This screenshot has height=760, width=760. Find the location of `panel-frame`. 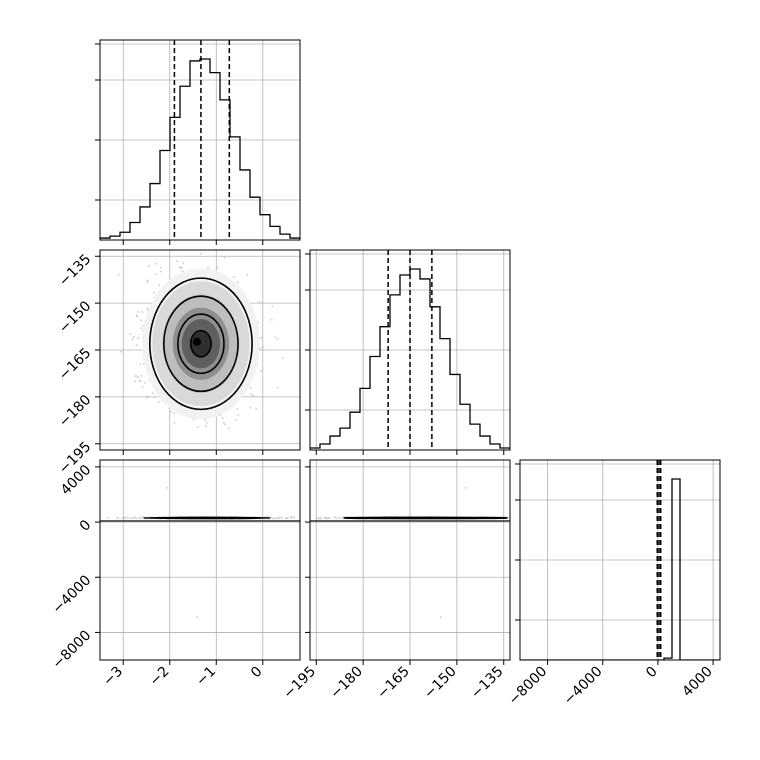

panel-frame is located at coordinates (200, 560).